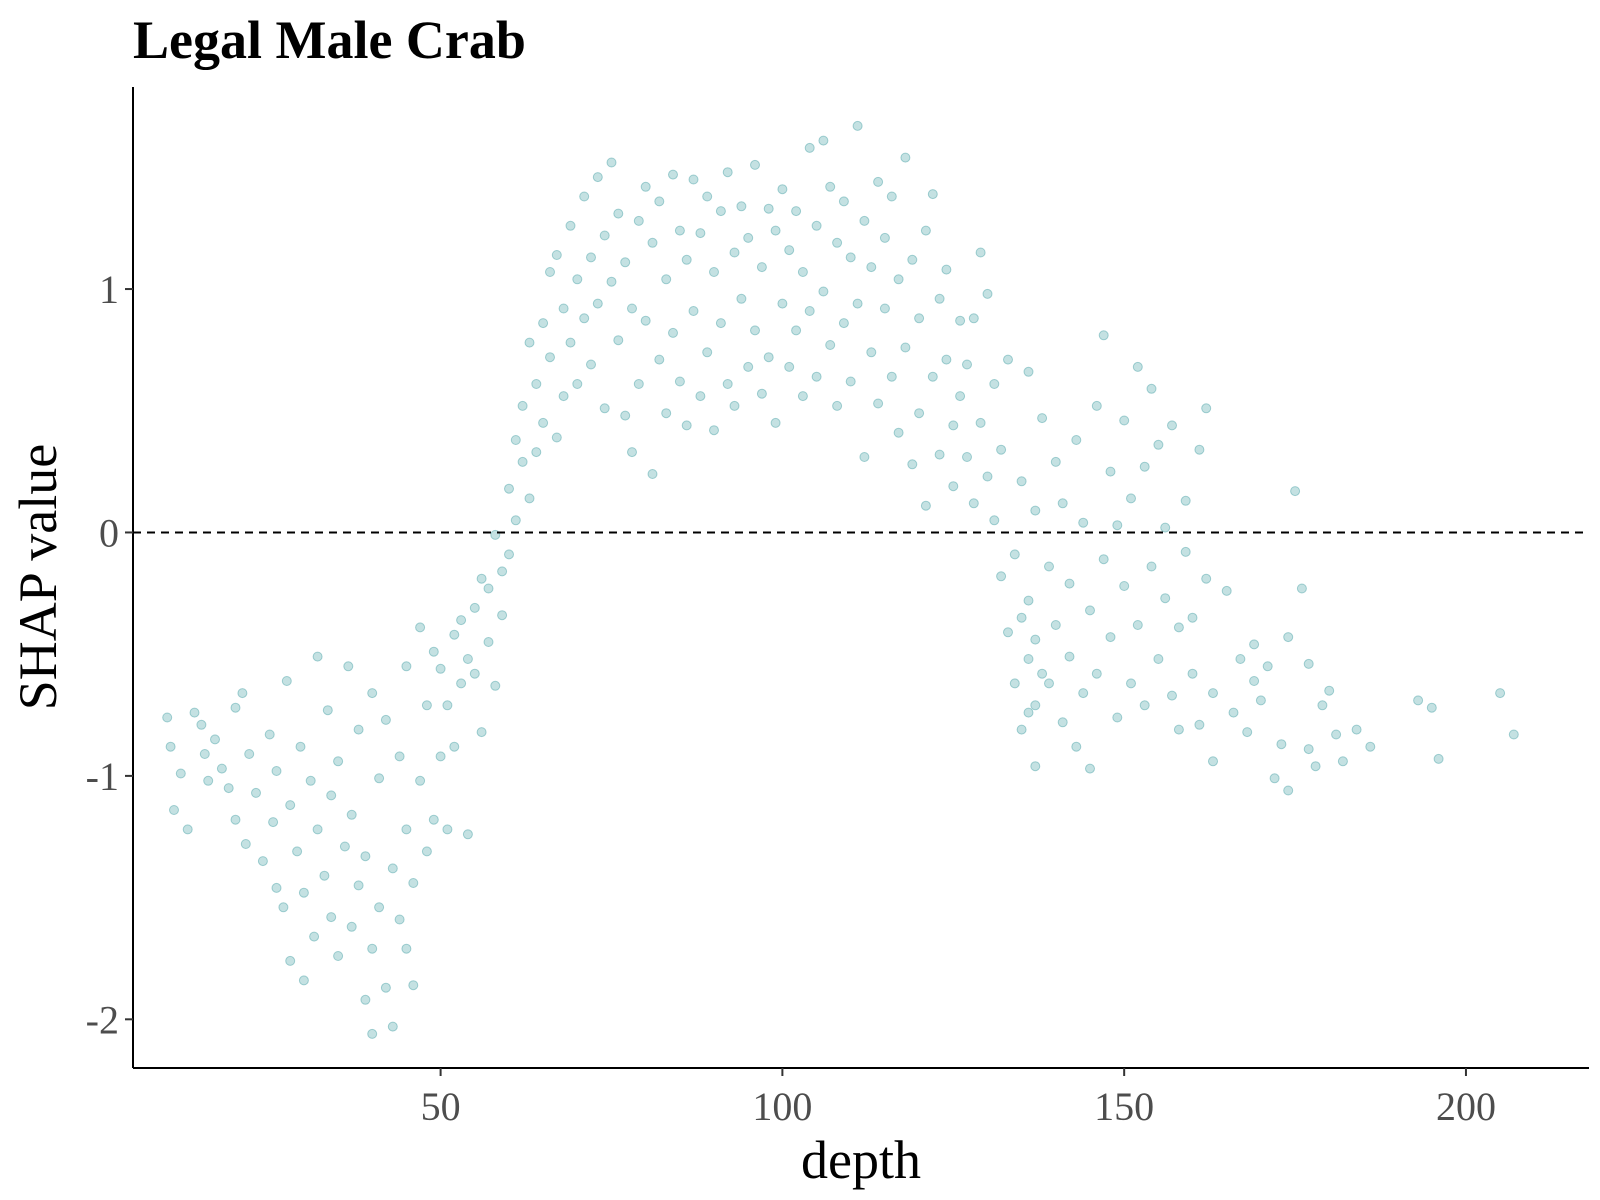 This screenshot has height=1200, width=1600. Describe the element at coordinates (329, 40) in the screenshot. I see `chart-title: Legal Male Crab` at that location.